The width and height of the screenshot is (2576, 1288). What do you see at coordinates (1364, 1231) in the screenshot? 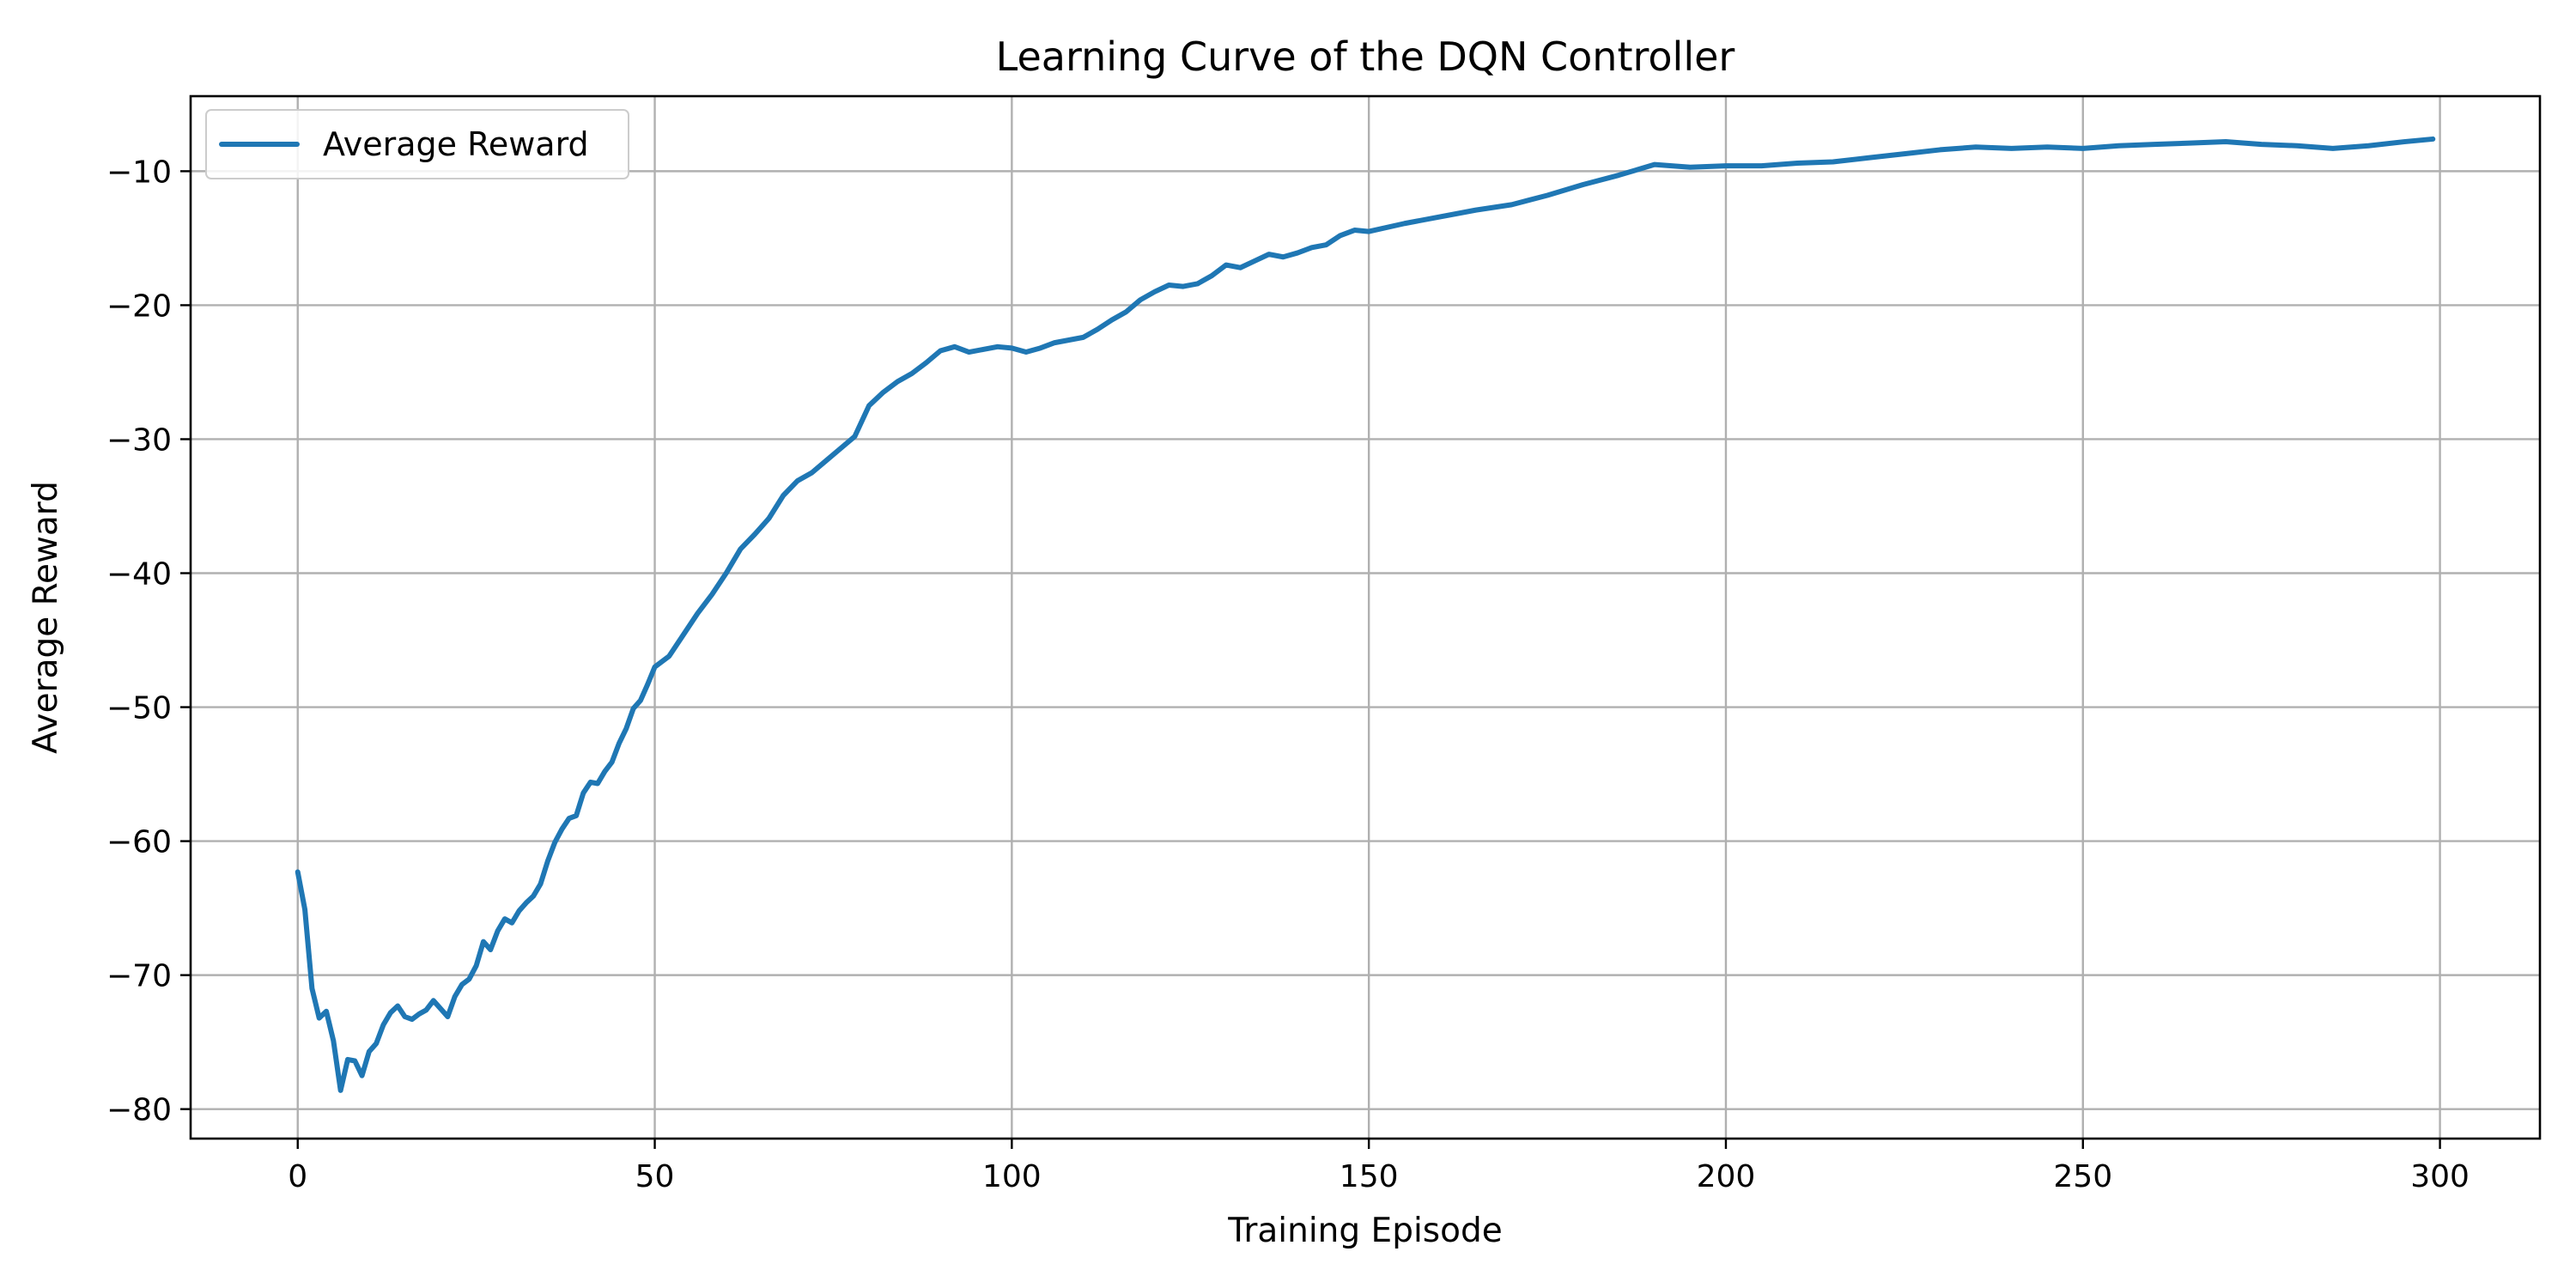
I see `x-axis-label: Training Episode` at bounding box center [1364, 1231].